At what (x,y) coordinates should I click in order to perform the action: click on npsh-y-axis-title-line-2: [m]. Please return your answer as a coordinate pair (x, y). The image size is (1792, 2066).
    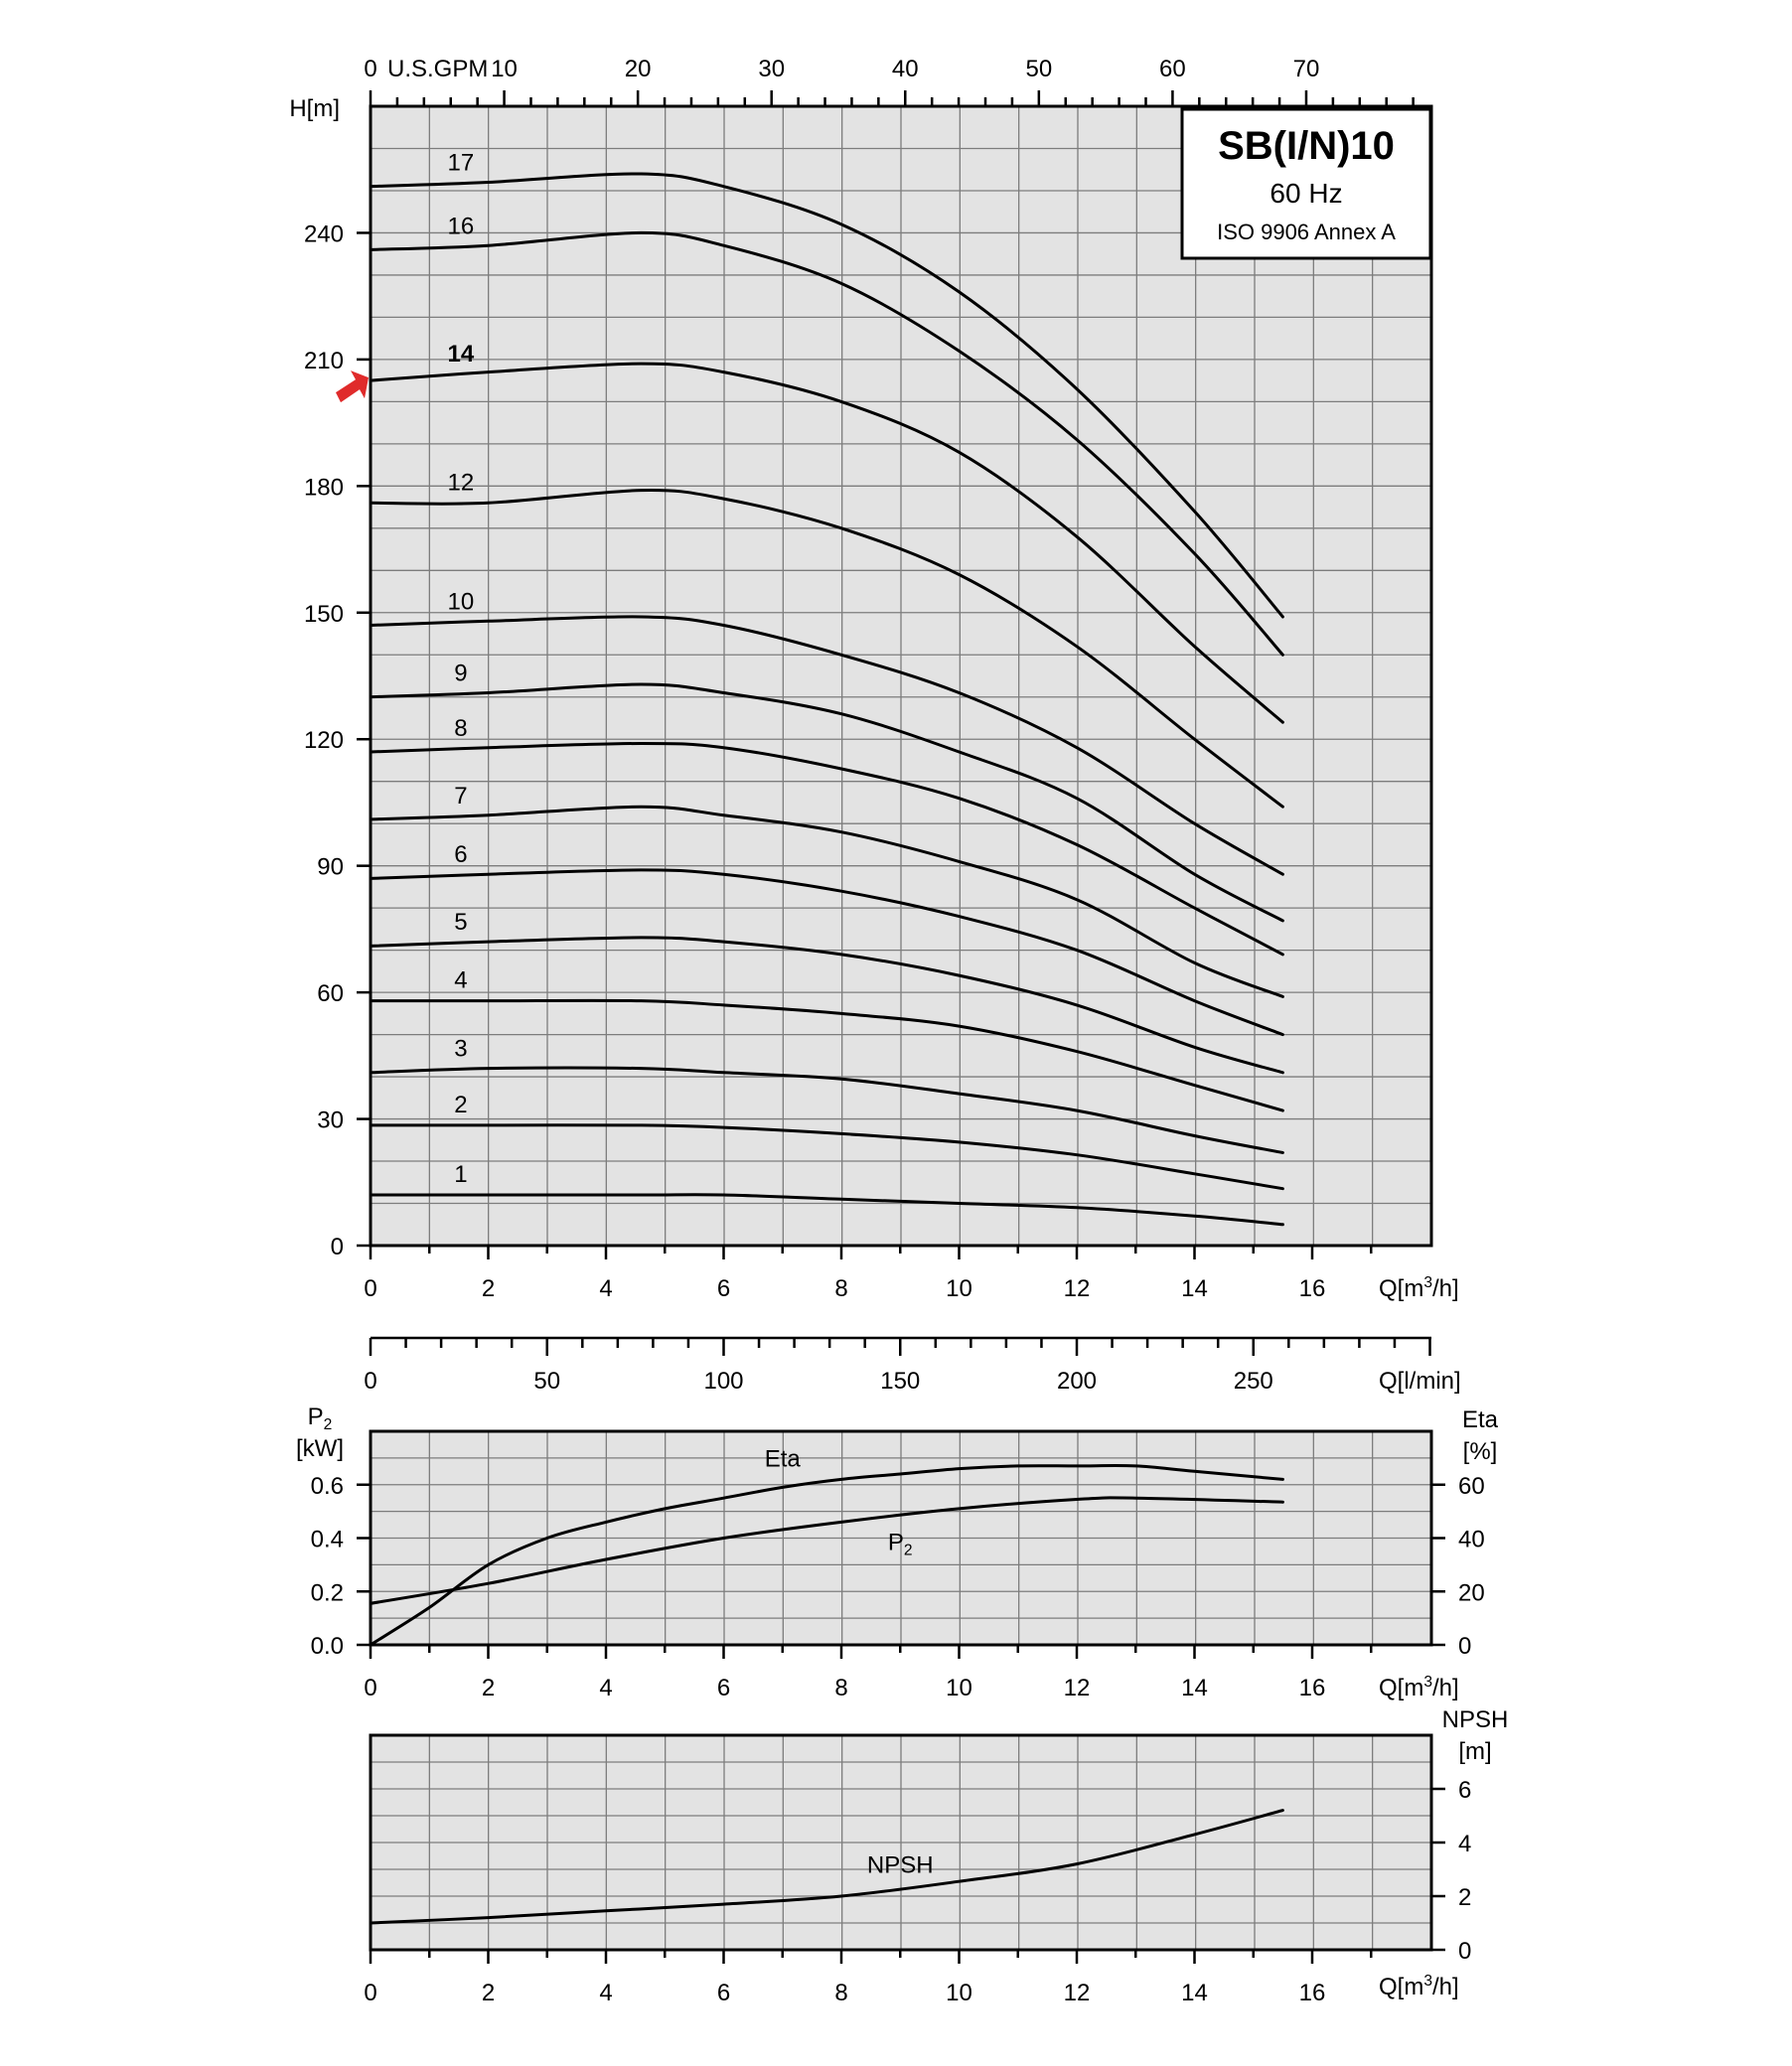
    Looking at the image, I should click on (1475, 1751).